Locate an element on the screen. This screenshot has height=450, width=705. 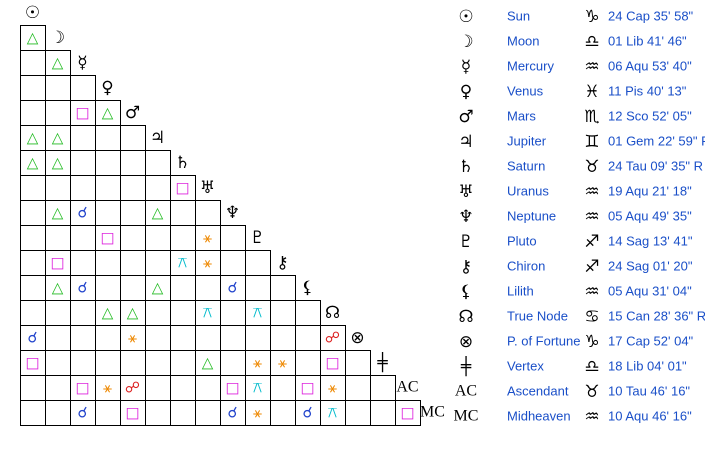
position: 01 Gem 22' 59" R is located at coordinates (656, 140).